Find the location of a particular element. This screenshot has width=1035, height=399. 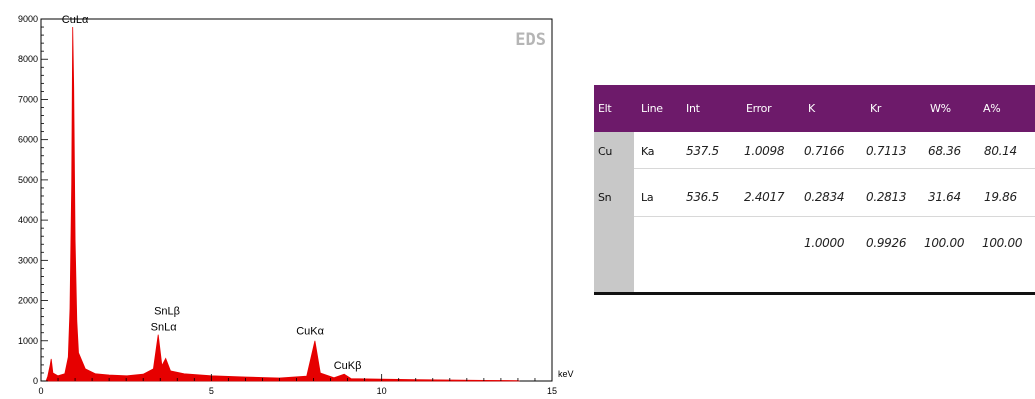

table-cell: 537.5 is located at coordinates (702, 151).